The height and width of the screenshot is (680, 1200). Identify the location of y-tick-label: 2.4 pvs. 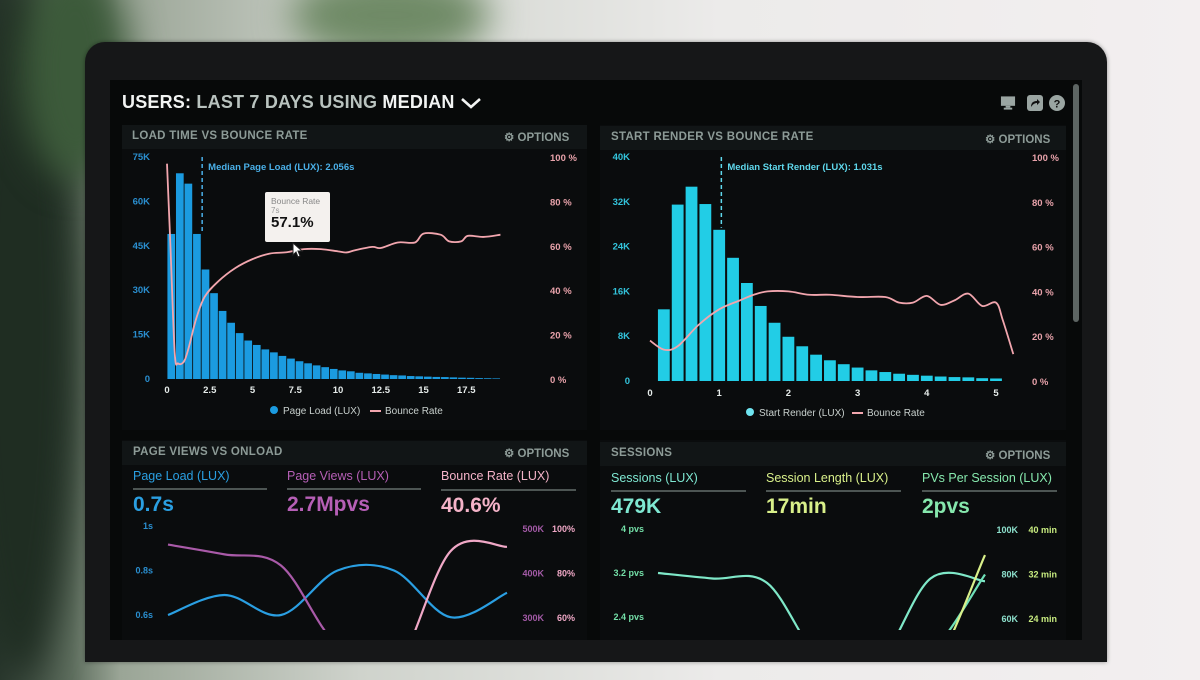
(628, 617).